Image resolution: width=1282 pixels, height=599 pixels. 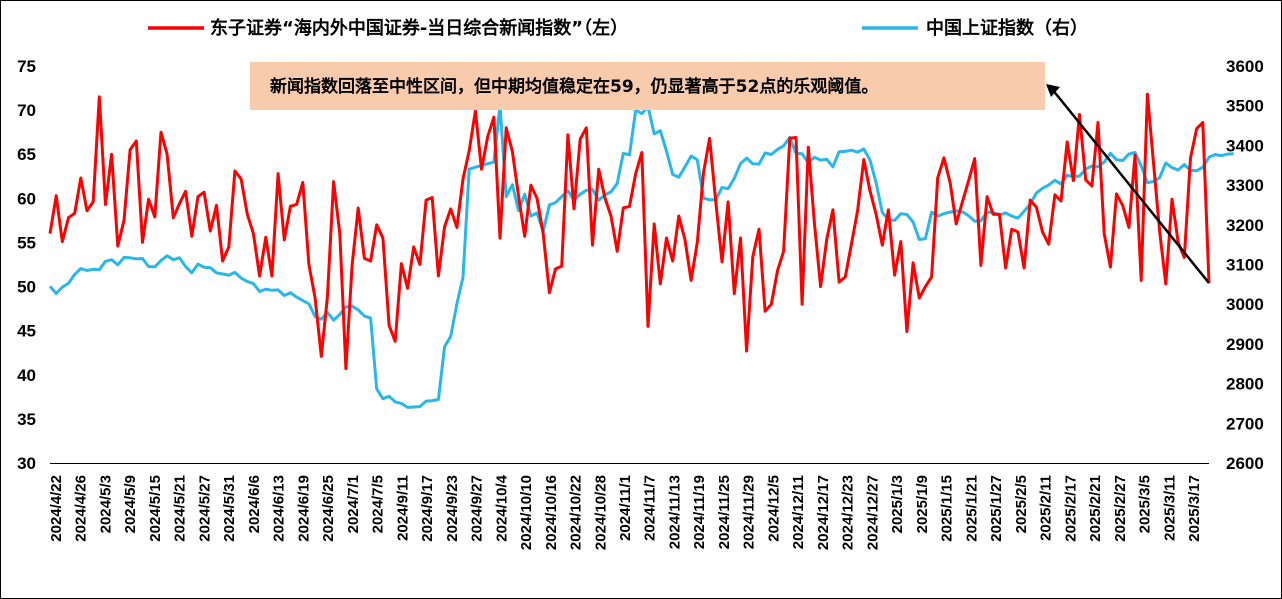 What do you see at coordinates (971, 508) in the screenshot?
I see `x-tick-label: 2025/1/21` at bounding box center [971, 508].